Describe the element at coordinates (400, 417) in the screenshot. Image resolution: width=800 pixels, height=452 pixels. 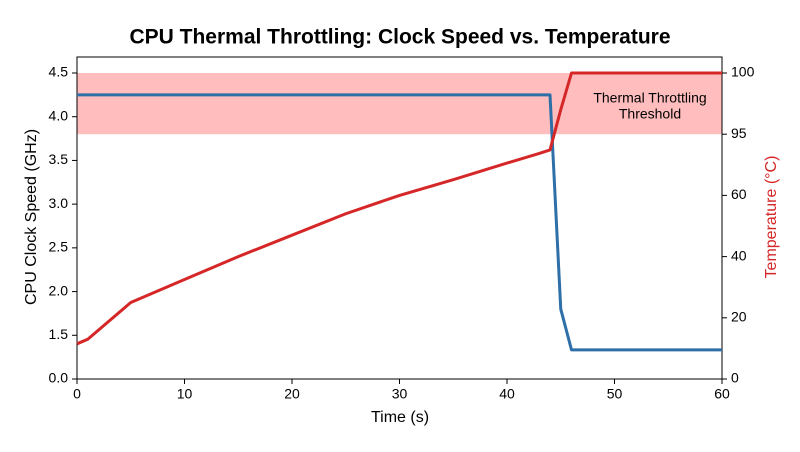
I see `x-axis-label: Time (s)` at that location.